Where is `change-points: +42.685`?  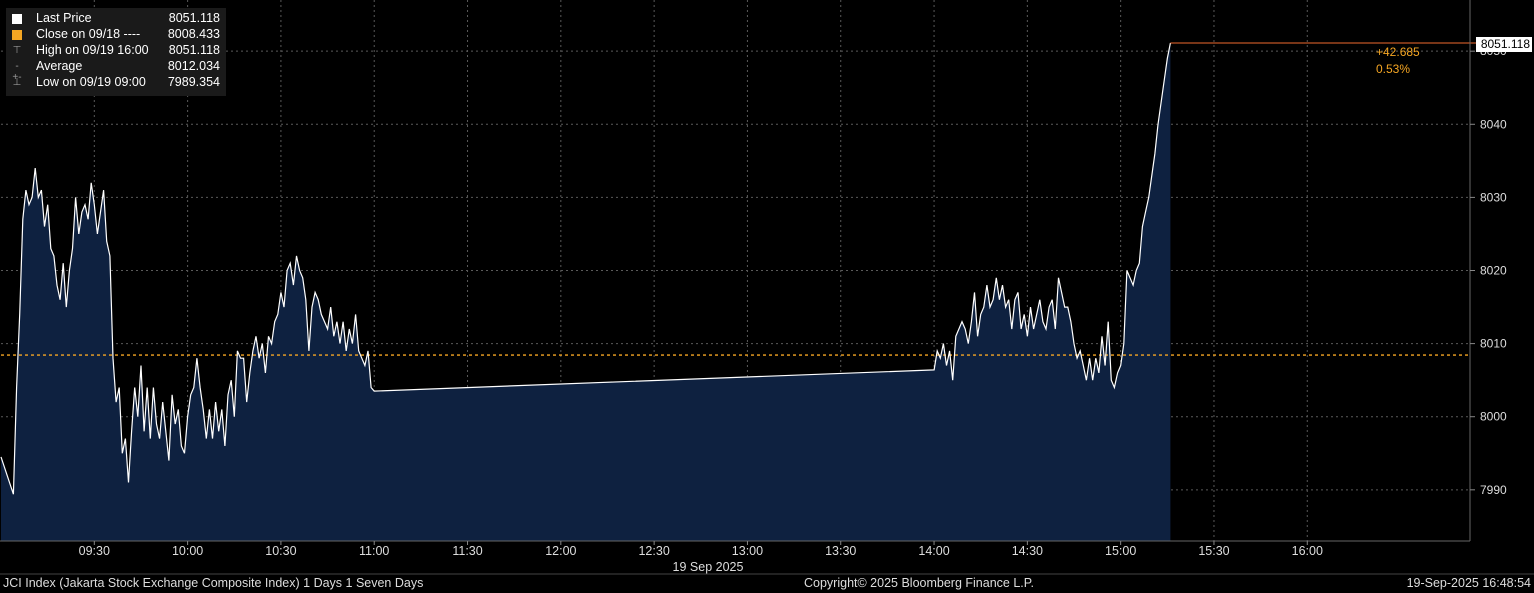 change-points: +42.685 is located at coordinates (1398, 52).